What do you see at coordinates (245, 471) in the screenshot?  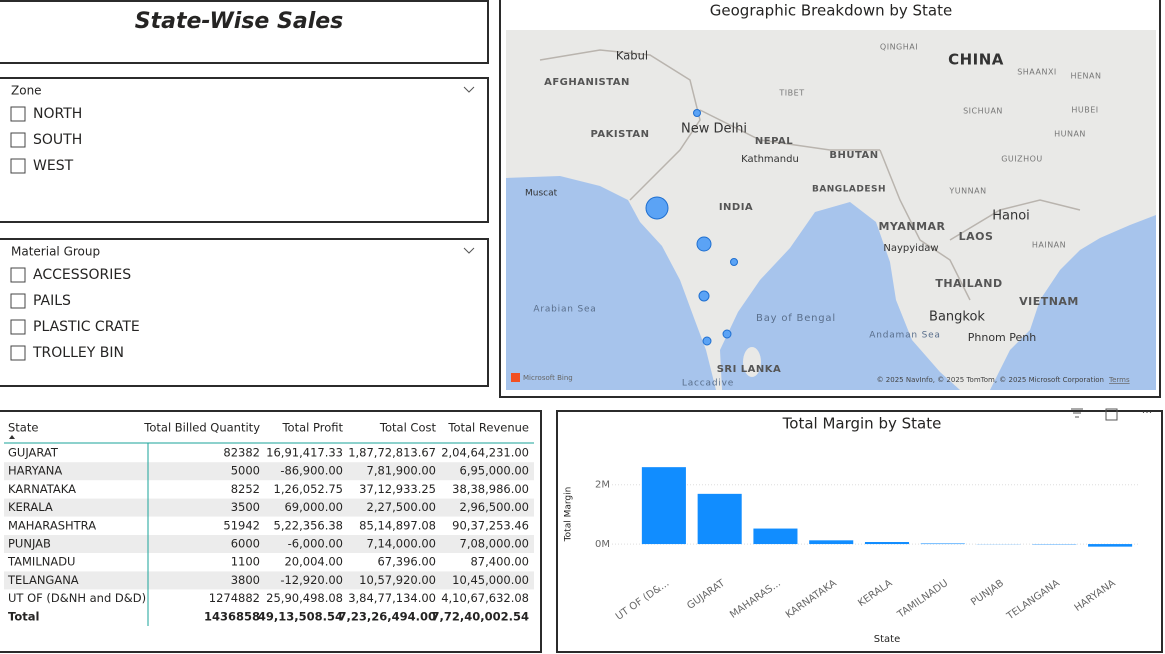 I see `table-cell: 5000` at bounding box center [245, 471].